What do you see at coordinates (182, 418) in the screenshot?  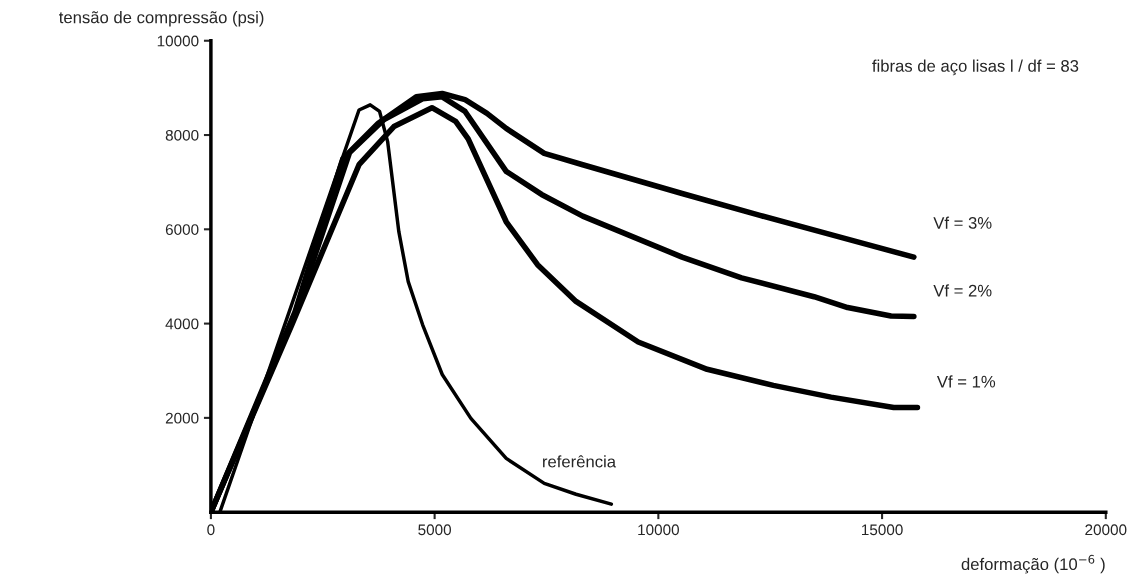 I see `y-tick-label: 2000` at bounding box center [182, 418].